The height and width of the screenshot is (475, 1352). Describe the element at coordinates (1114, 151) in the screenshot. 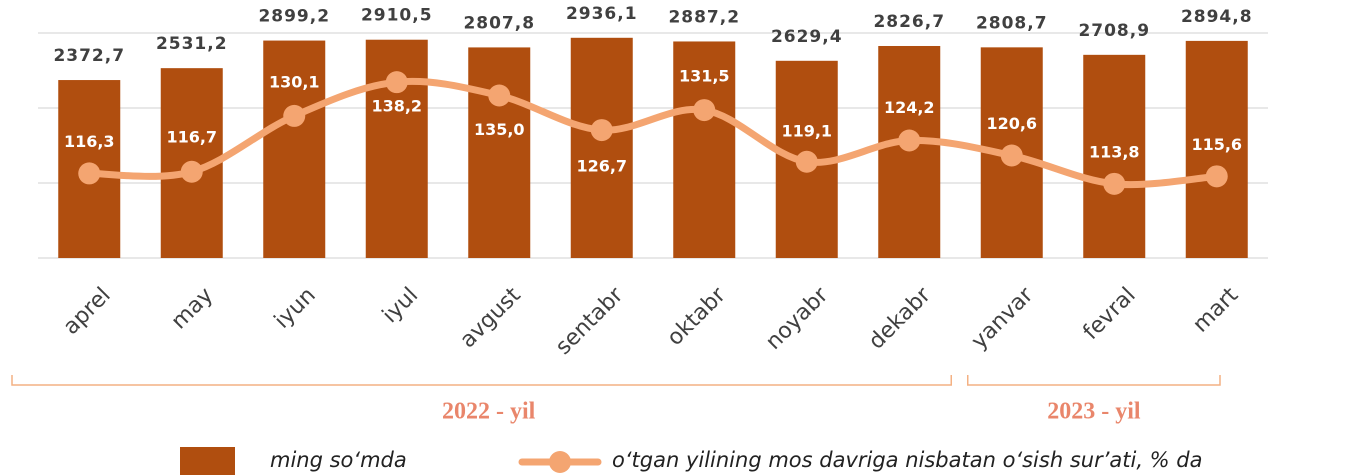

I see `line-label: 113,8` at that location.